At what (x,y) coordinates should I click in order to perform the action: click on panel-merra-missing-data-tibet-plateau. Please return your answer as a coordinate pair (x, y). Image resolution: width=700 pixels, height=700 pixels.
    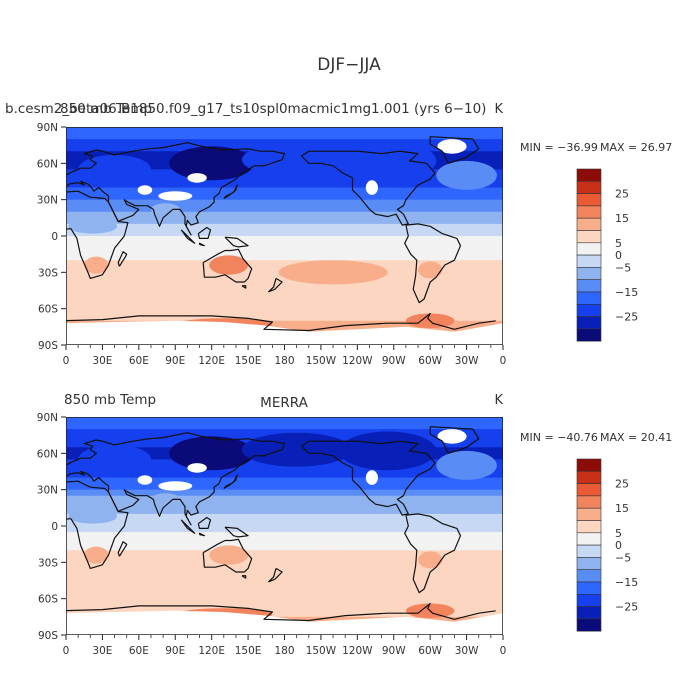
    Looking at the image, I should click on (175, 486).